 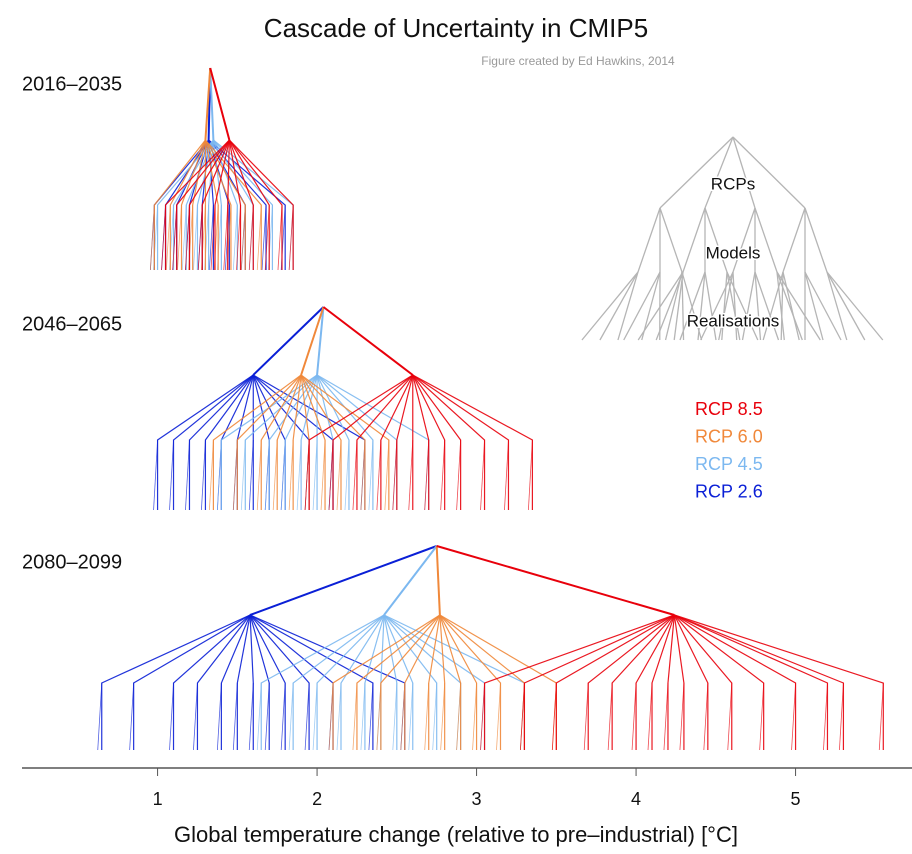 I want to click on legend-label: RCP 4.5, so click(x=729, y=464).